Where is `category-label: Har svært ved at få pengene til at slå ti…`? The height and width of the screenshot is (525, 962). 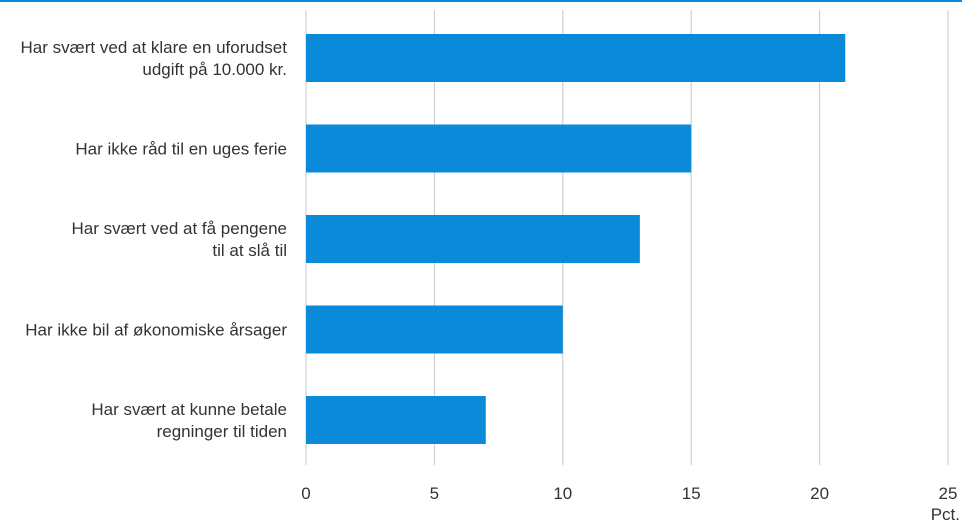 category-label: Har svært ved at få pengene til at slå ti… is located at coordinates (179, 239).